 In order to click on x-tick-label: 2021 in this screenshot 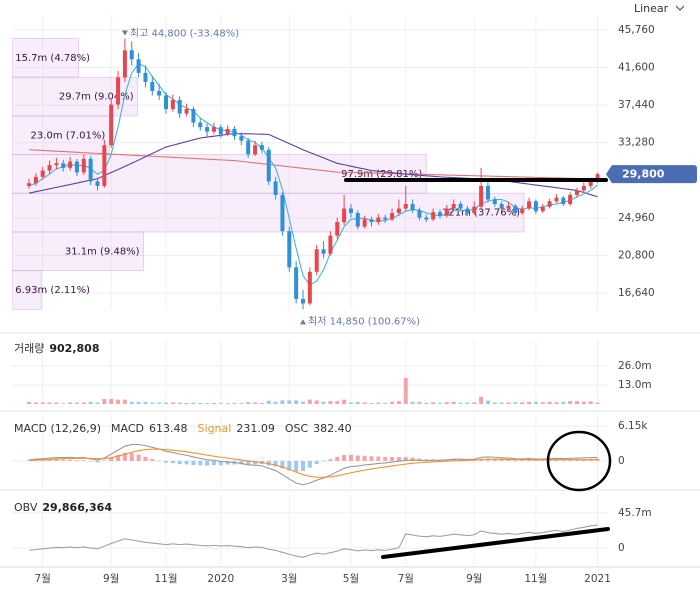, I will do `click(597, 579)`.